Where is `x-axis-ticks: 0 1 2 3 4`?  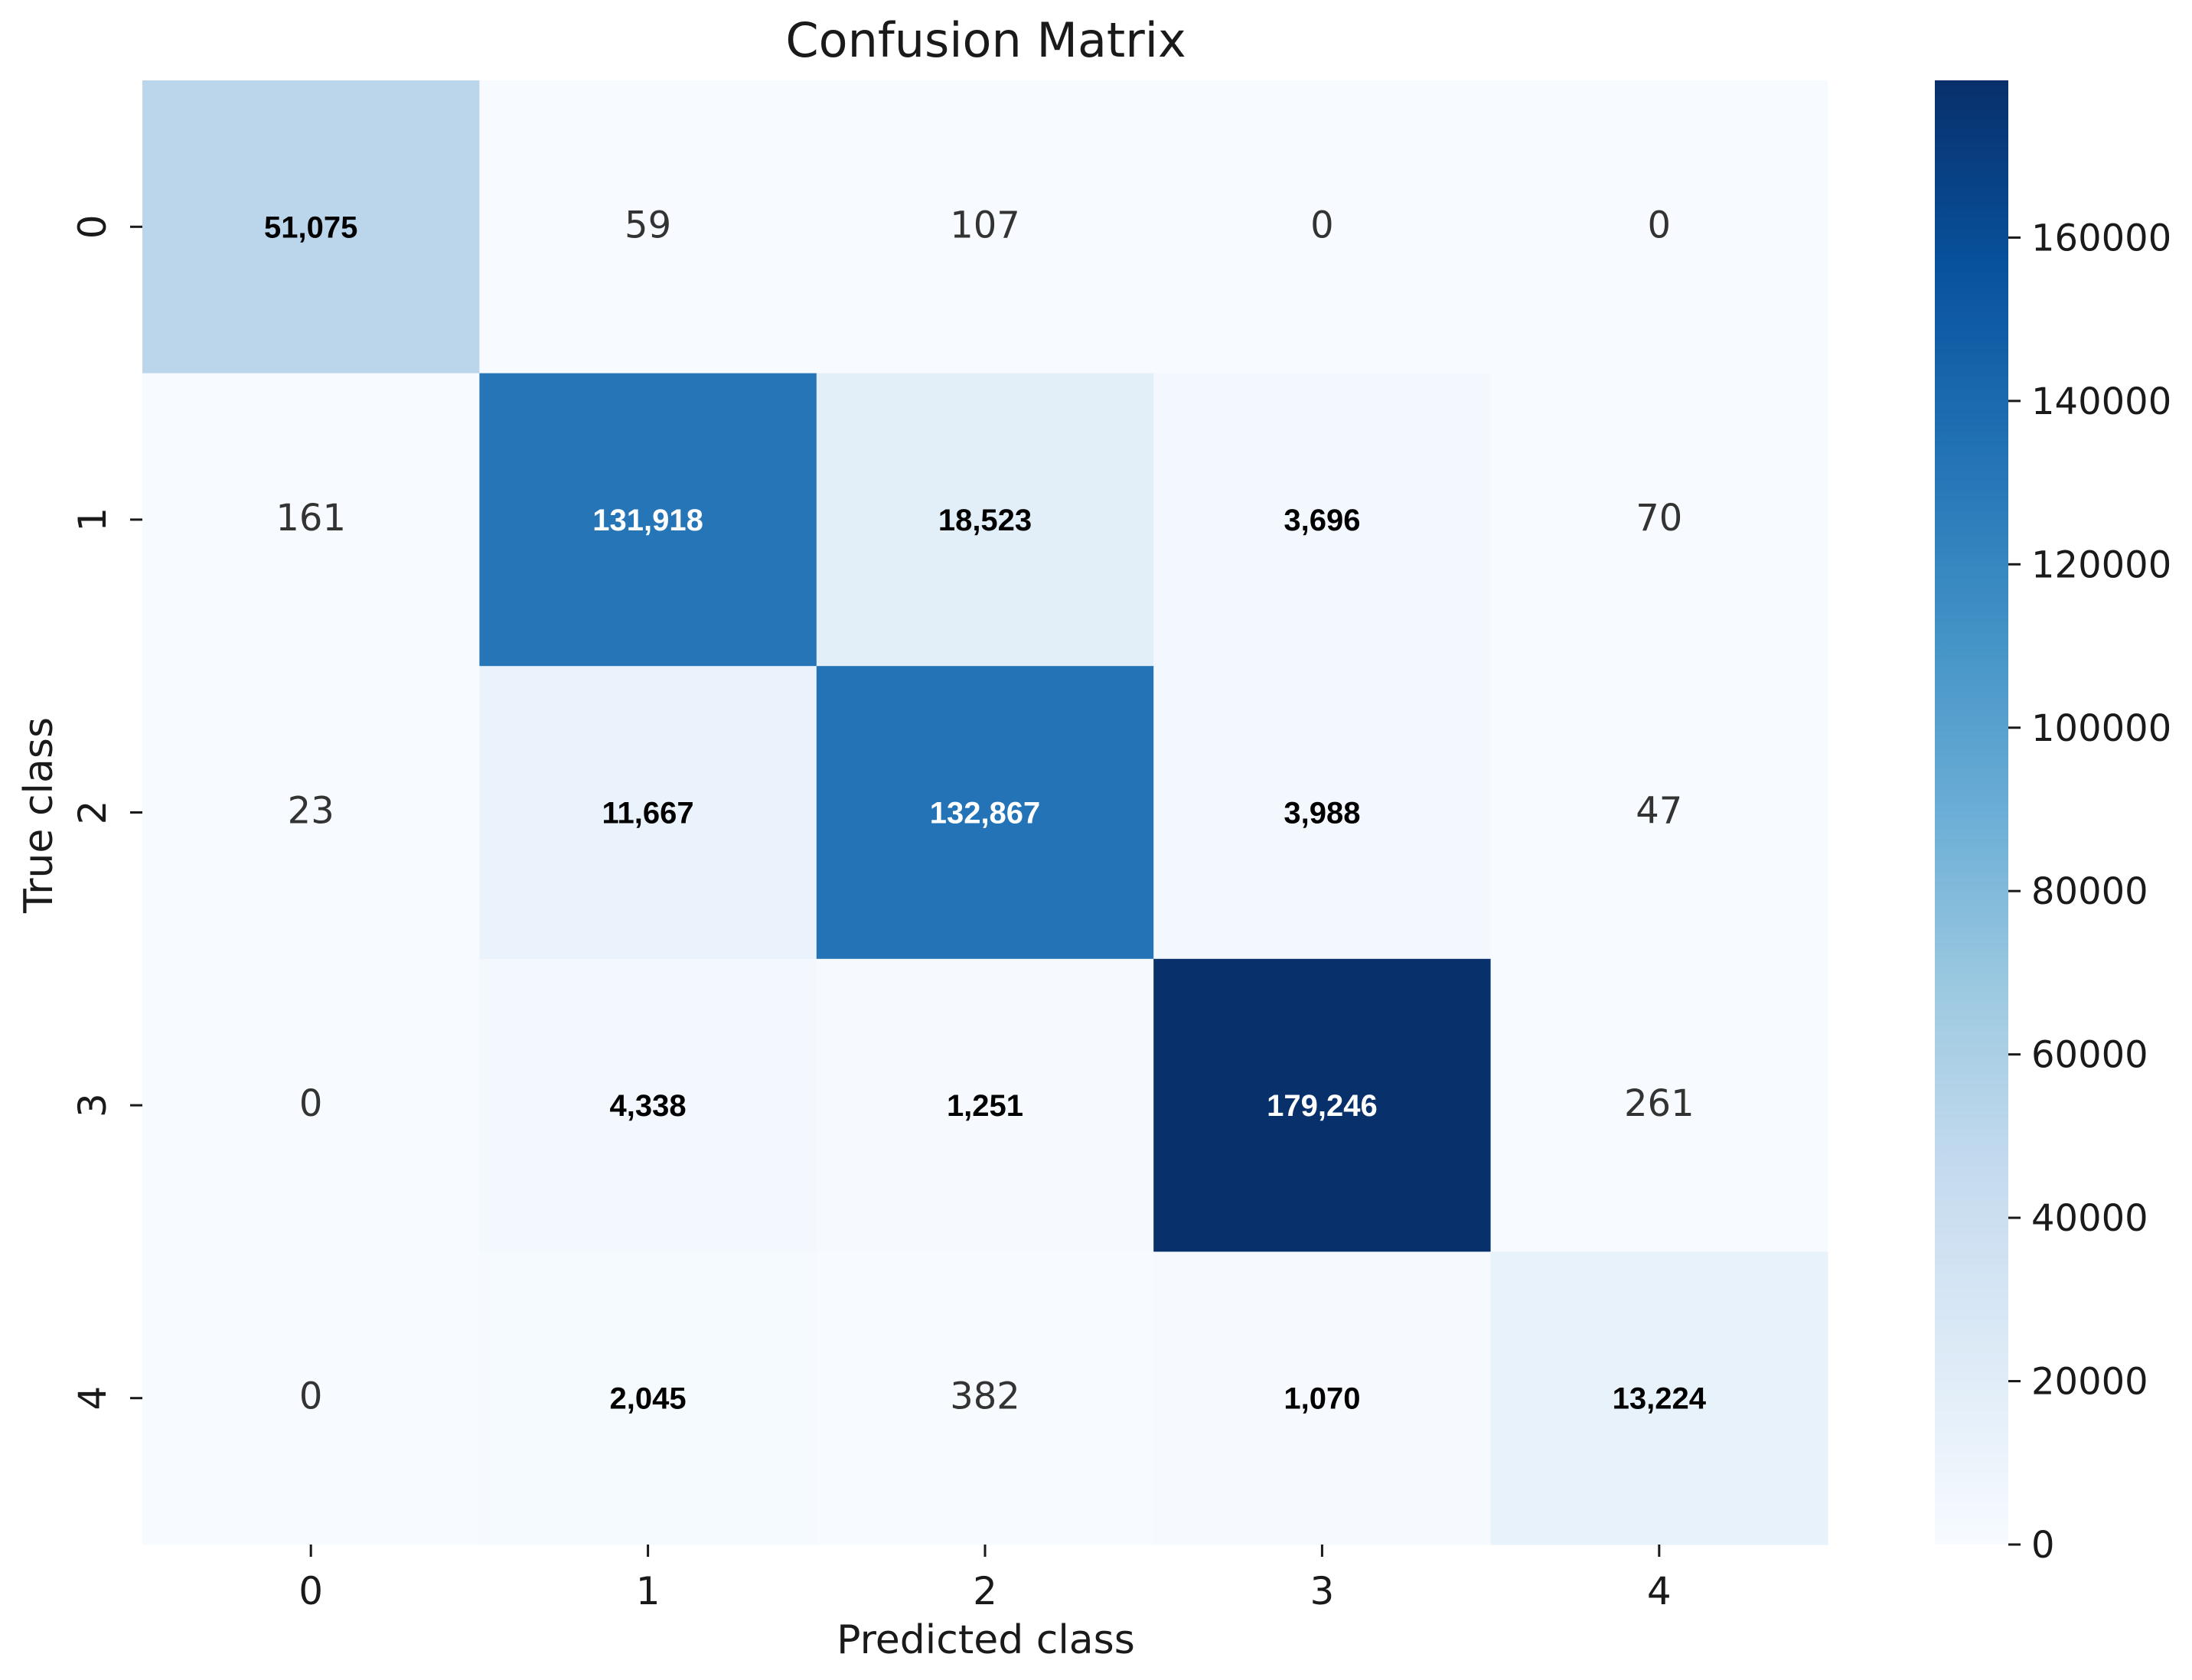
x-axis-ticks: 0 1 2 3 4 is located at coordinates (985, 1579).